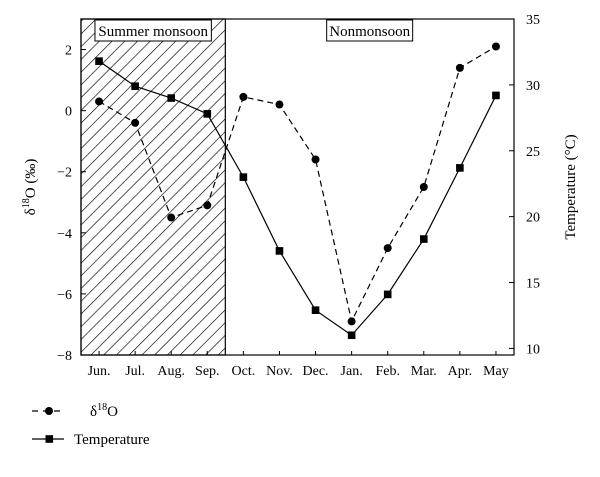 This screenshot has height=477, width=600. Describe the element at coordinates (135, 86) in the screenshot. I see `temperature-point-jul` at that location.